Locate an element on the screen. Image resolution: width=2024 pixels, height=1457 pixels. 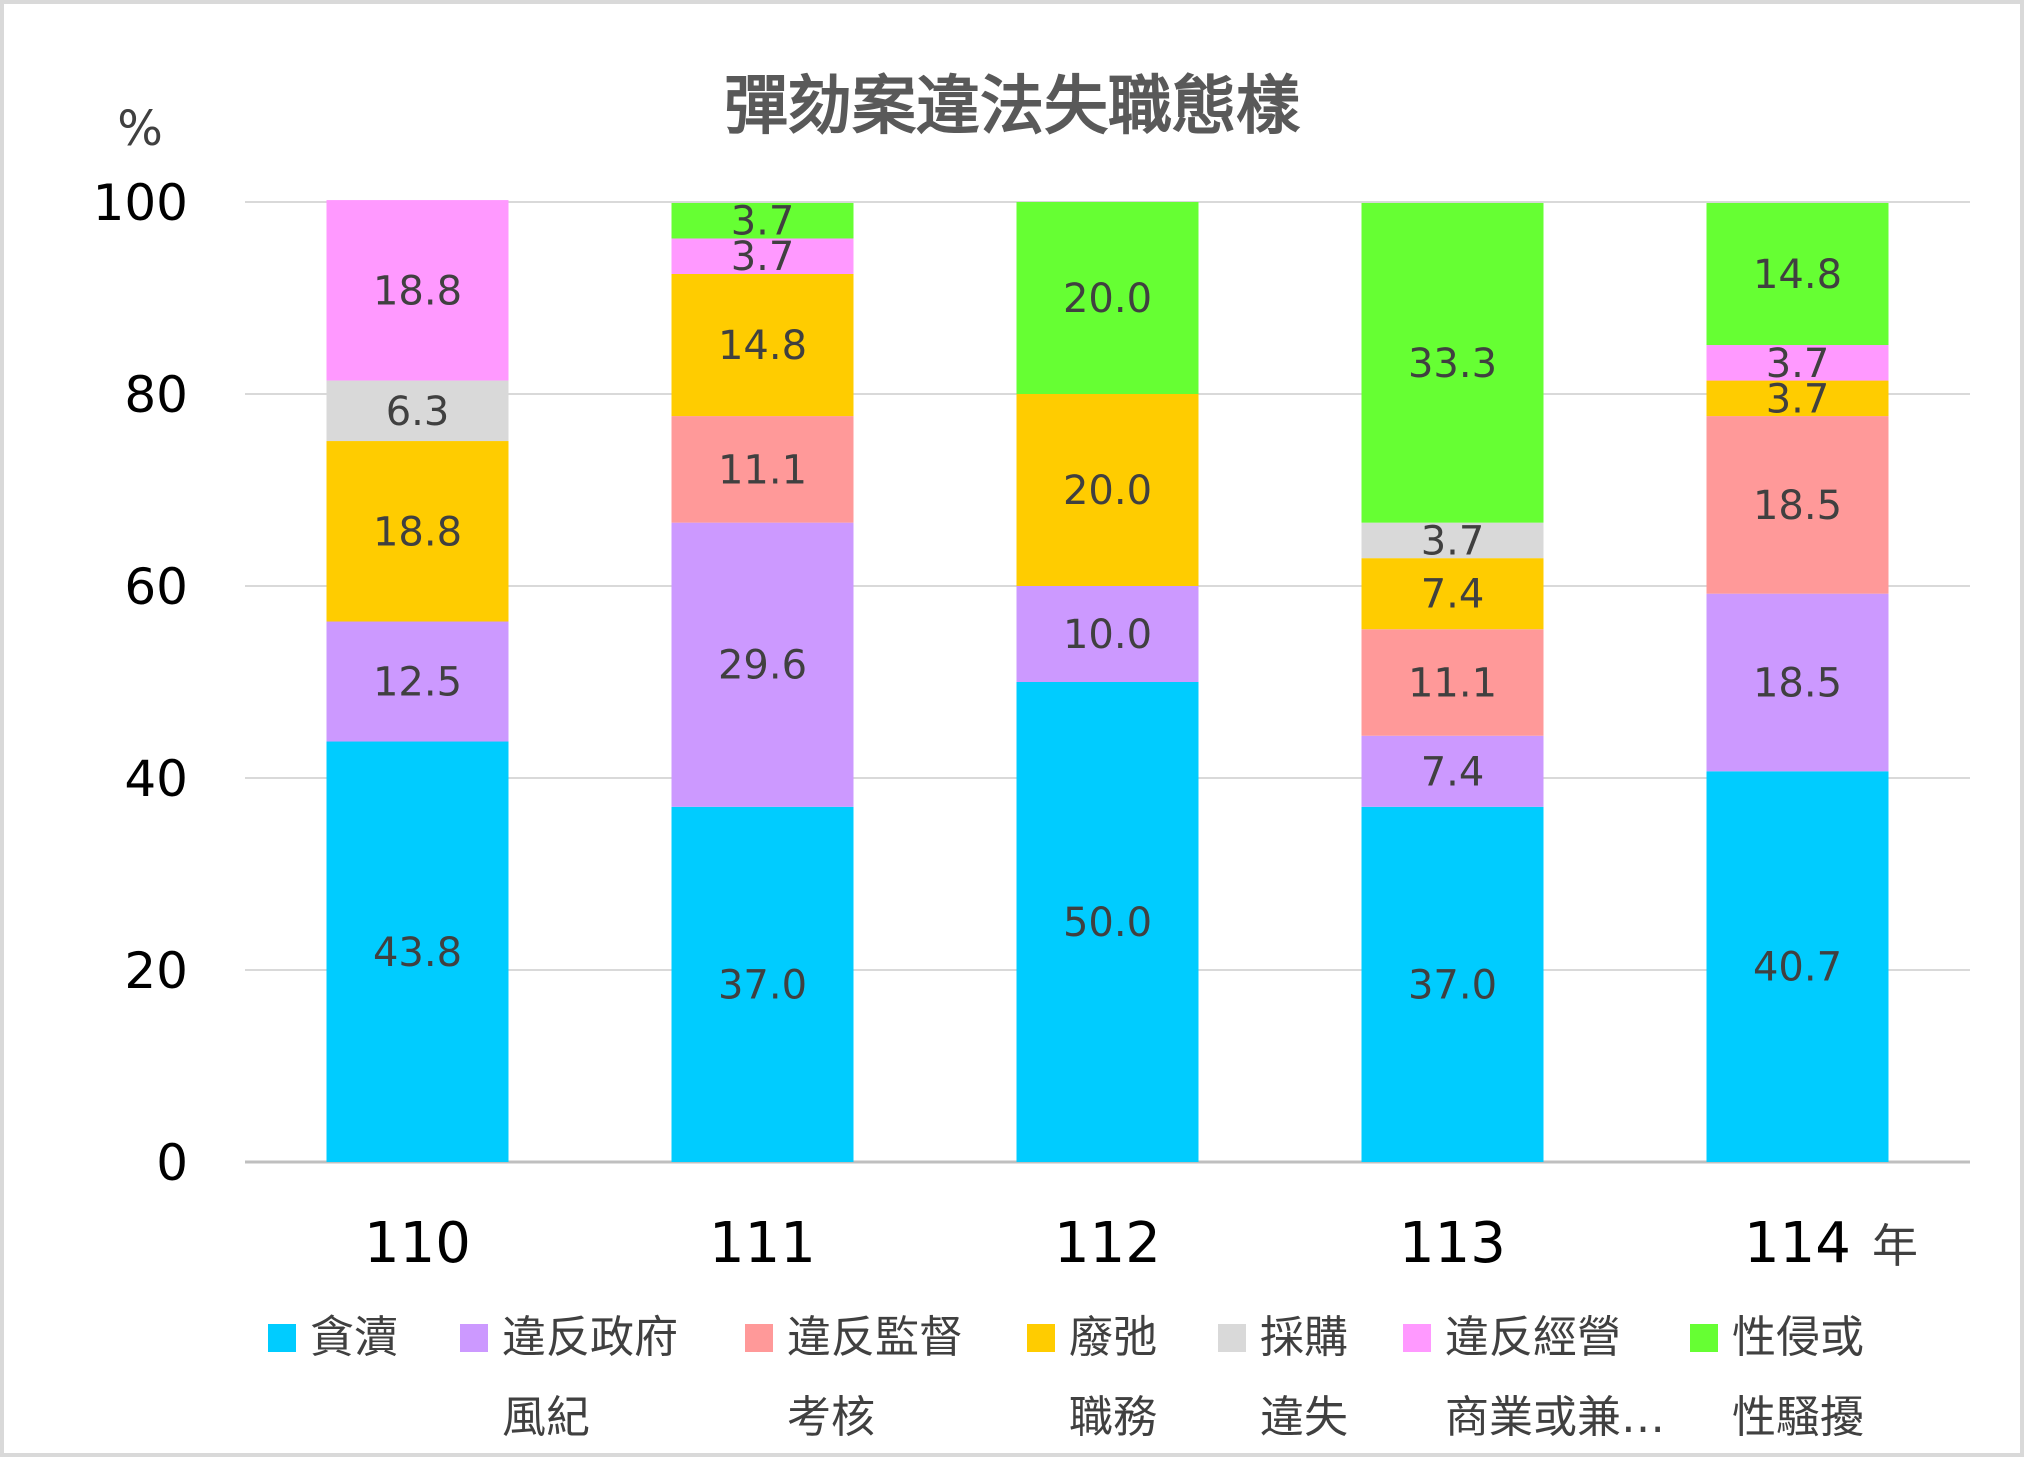
x-tick-label: 112 is located at coordinates (1107, 1243).